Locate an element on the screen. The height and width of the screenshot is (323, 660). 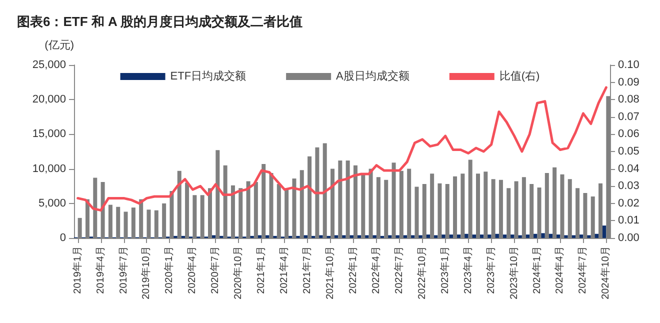
x-tick-label: 2021年1月 is located at coordinates (261, 270).